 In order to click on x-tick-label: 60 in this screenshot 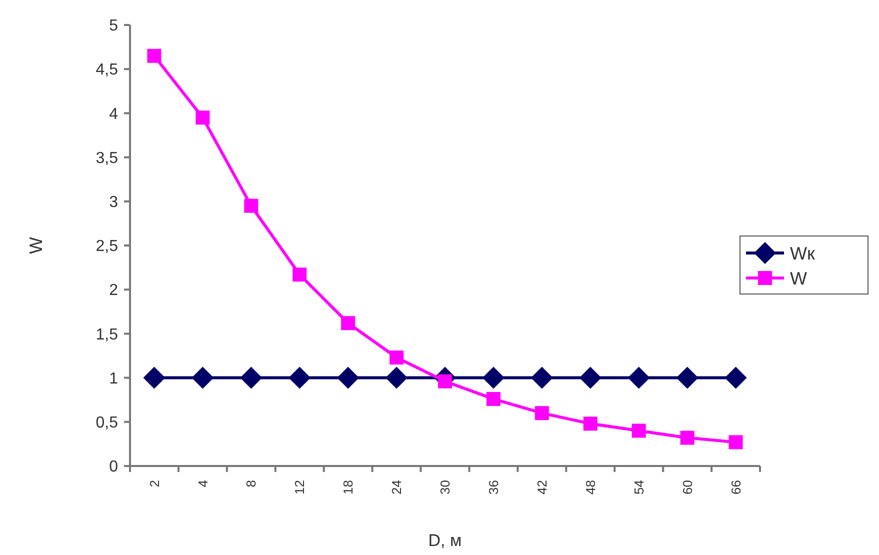, I will do `click(687, 487)`.